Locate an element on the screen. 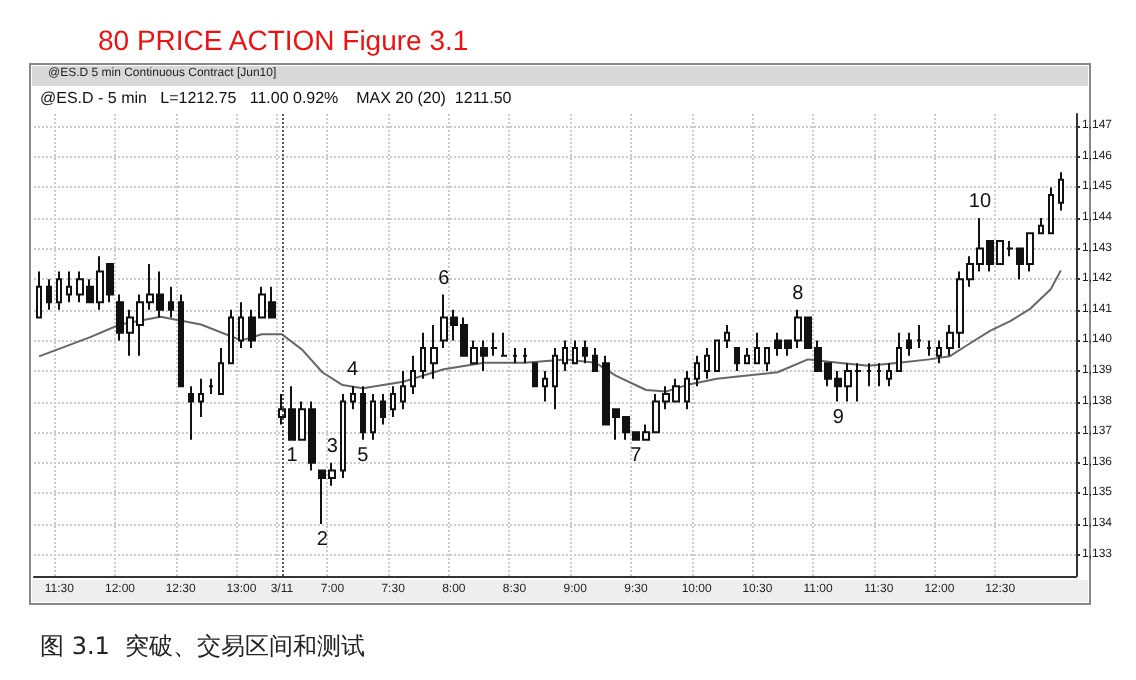 The width and height of the screenshot is (1136, 680). text: 8 is located at coordinates (798, 293).